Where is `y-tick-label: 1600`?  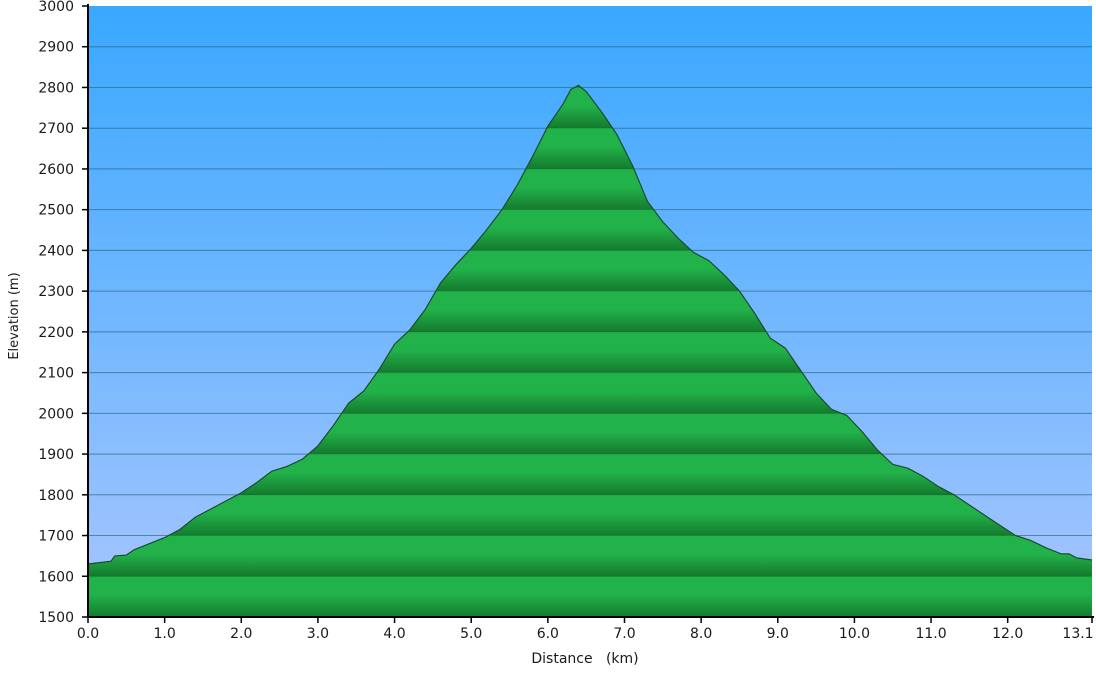
y-tick-label: 1600 is located at coordinates (56, 577).